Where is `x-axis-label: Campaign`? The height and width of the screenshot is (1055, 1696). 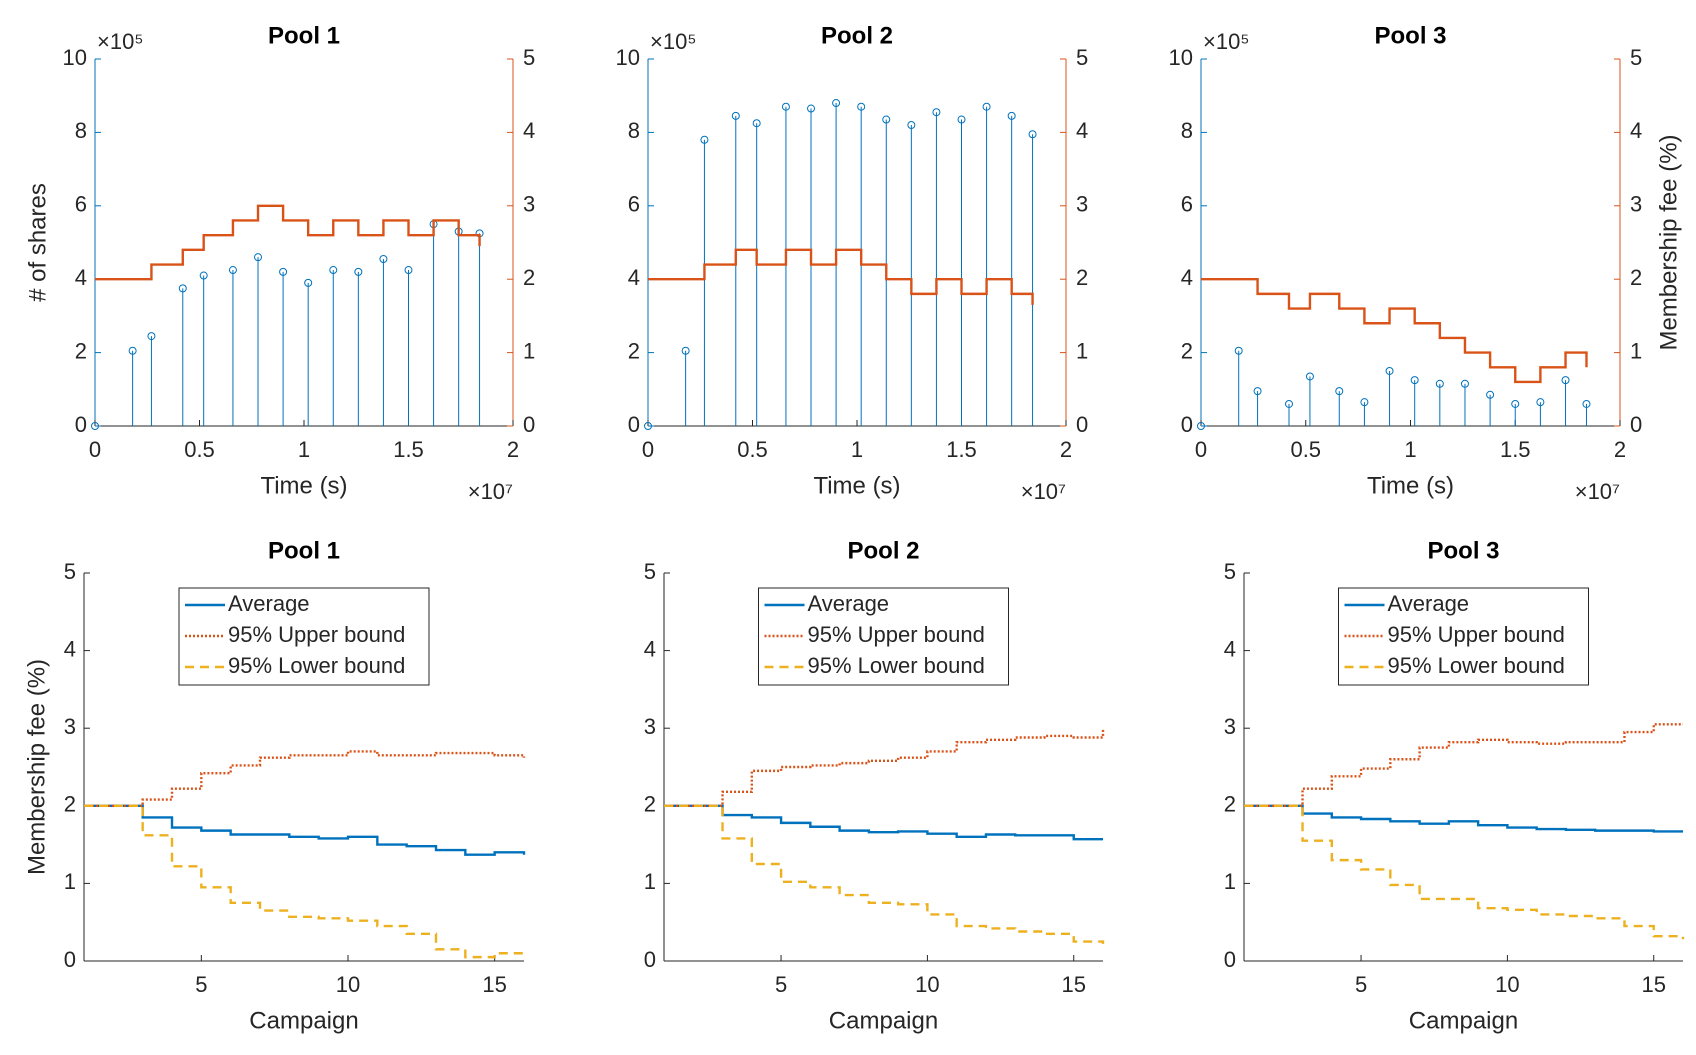
x-axis-label: Campaign is located at coordinates (303, 1020).